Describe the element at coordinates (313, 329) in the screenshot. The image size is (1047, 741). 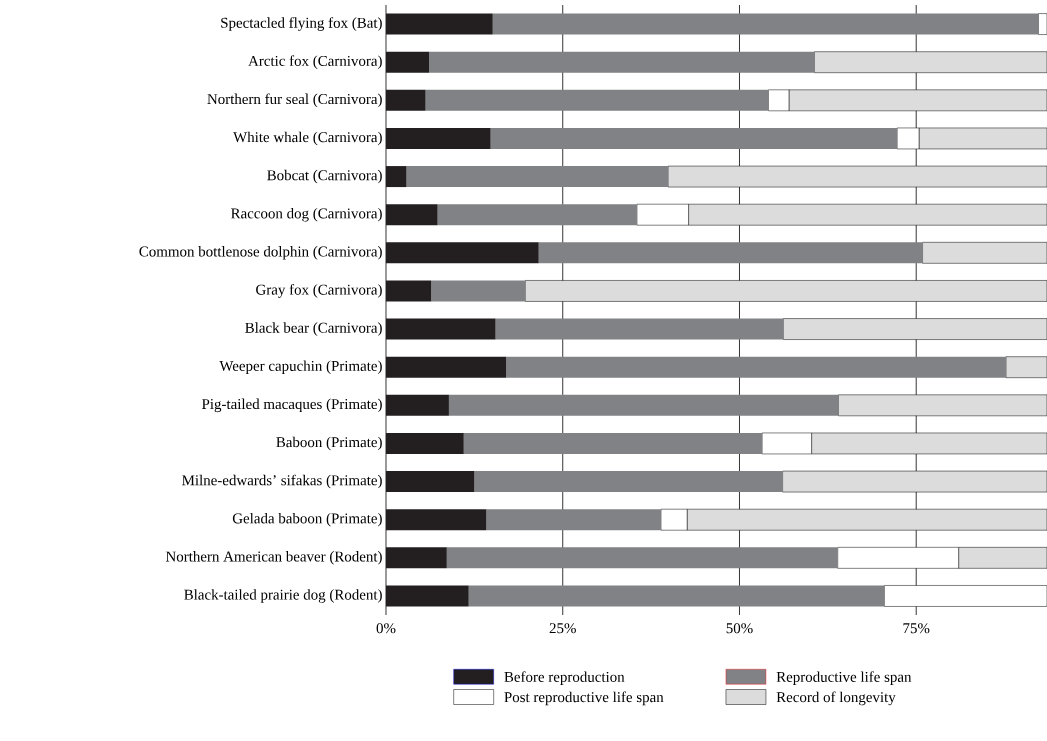
I see `y-tick-label: Black bear (Carnivora)` at that location.